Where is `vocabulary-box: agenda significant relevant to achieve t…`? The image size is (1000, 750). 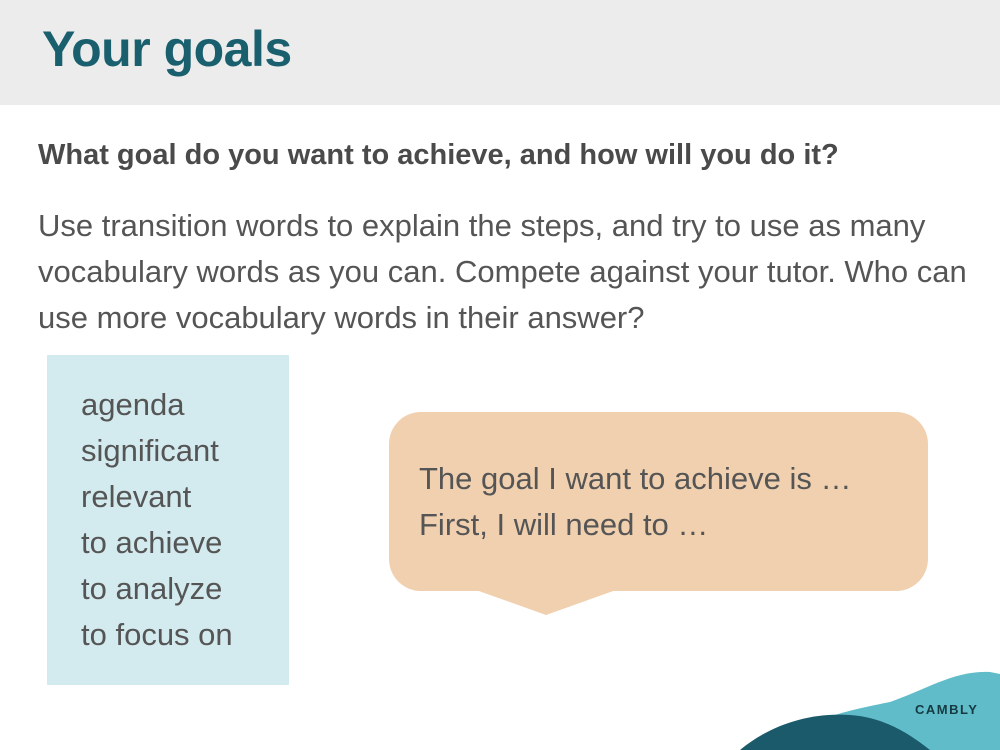
vocabulary-box: agenda significant relevant to achieve t… is located at coordinates (168, 520).